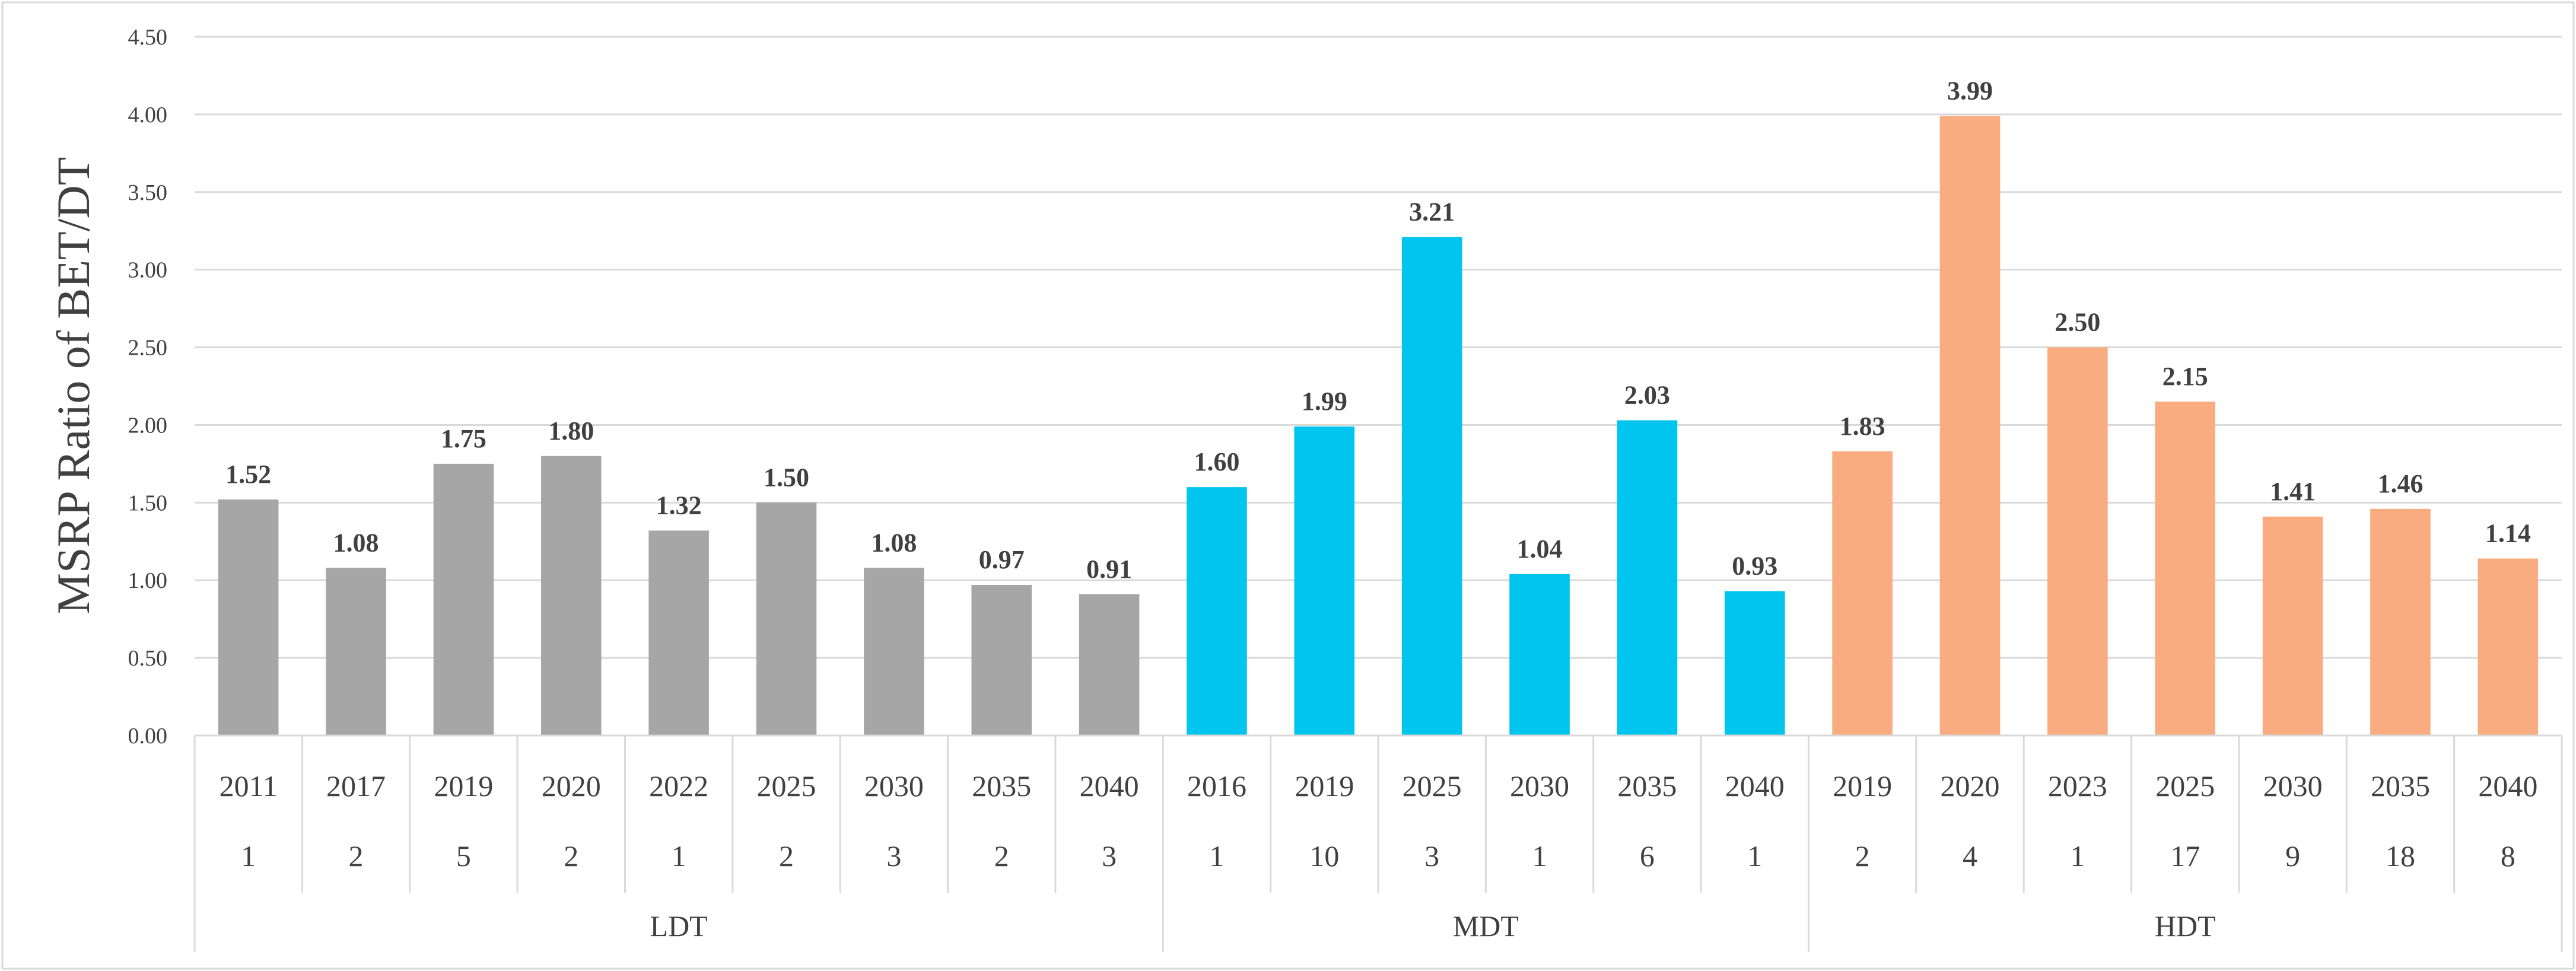 This screenshot has width=2576, height=971. I want to click on x-year-label: 2016, so click(1216, 786).